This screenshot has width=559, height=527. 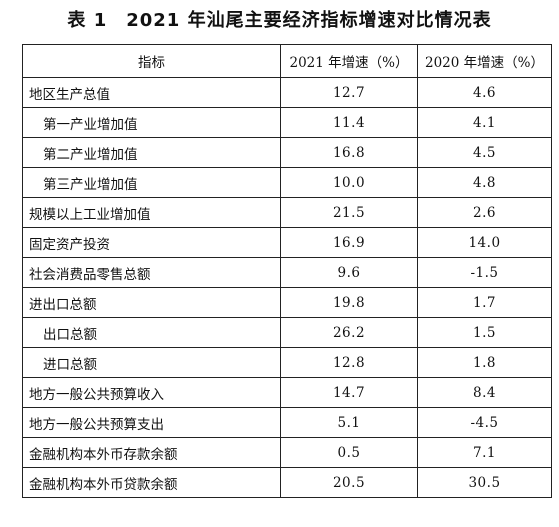 What do you see at coordinates (484, 302) in the screenshot?
I see `growth-2020: 1.7` at bounding box center [484, 302].